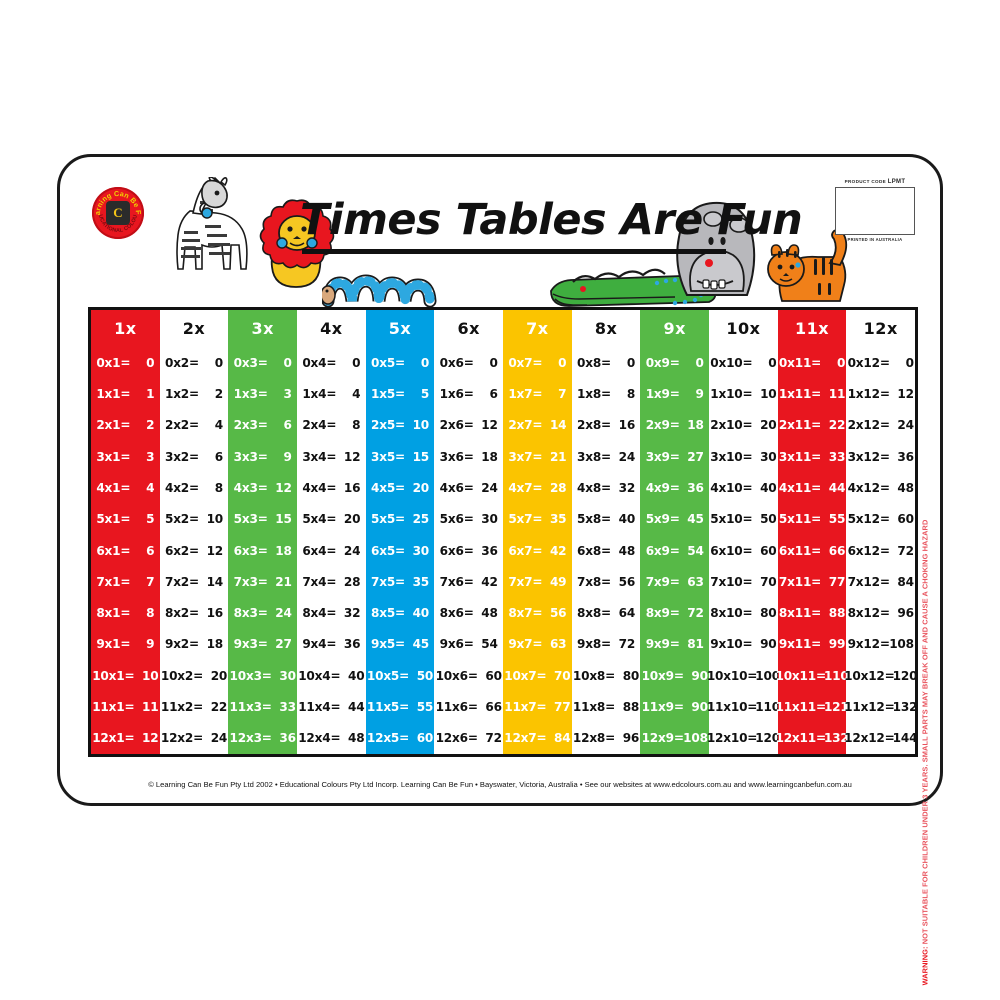  I want to click on cell-expression: 1x4, so click(314, 393).